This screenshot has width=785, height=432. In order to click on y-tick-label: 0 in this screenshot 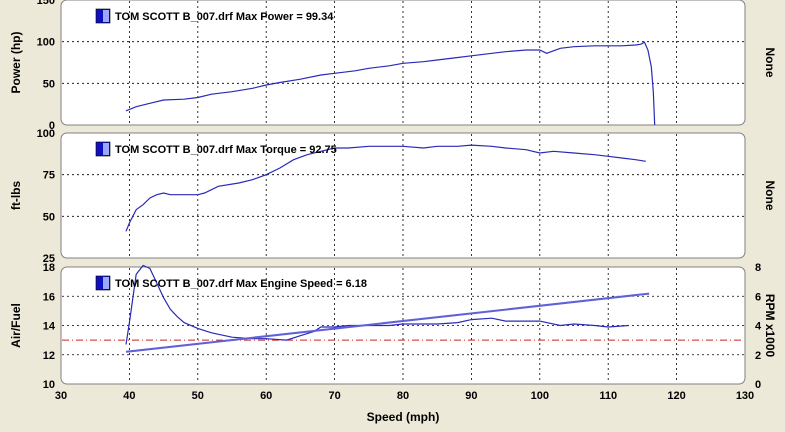, I will do `click(52, 126)`.